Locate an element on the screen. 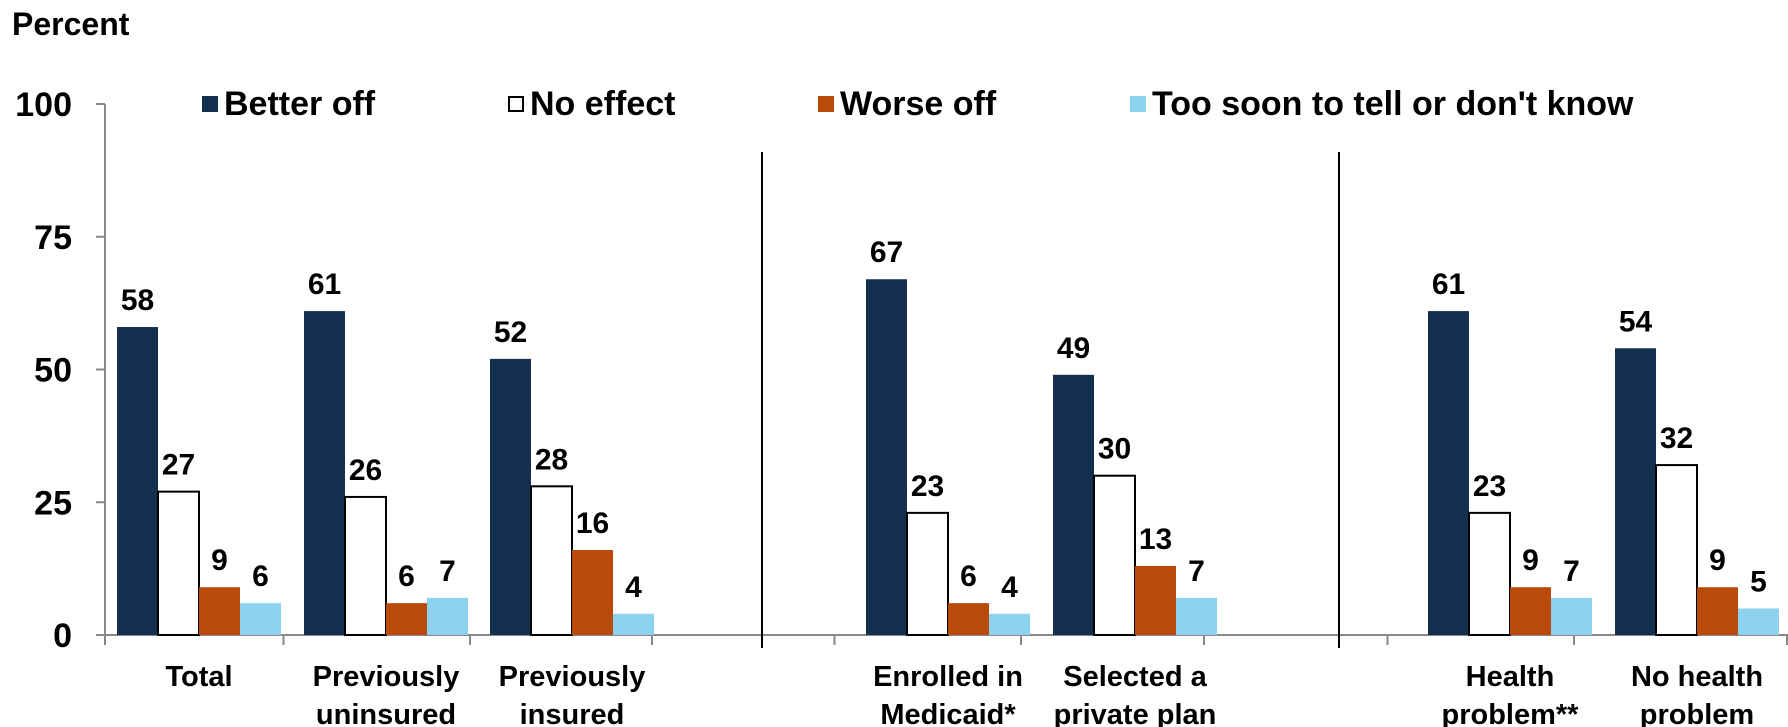  category-label: Enrolled in is located at coordinates (948, 677).